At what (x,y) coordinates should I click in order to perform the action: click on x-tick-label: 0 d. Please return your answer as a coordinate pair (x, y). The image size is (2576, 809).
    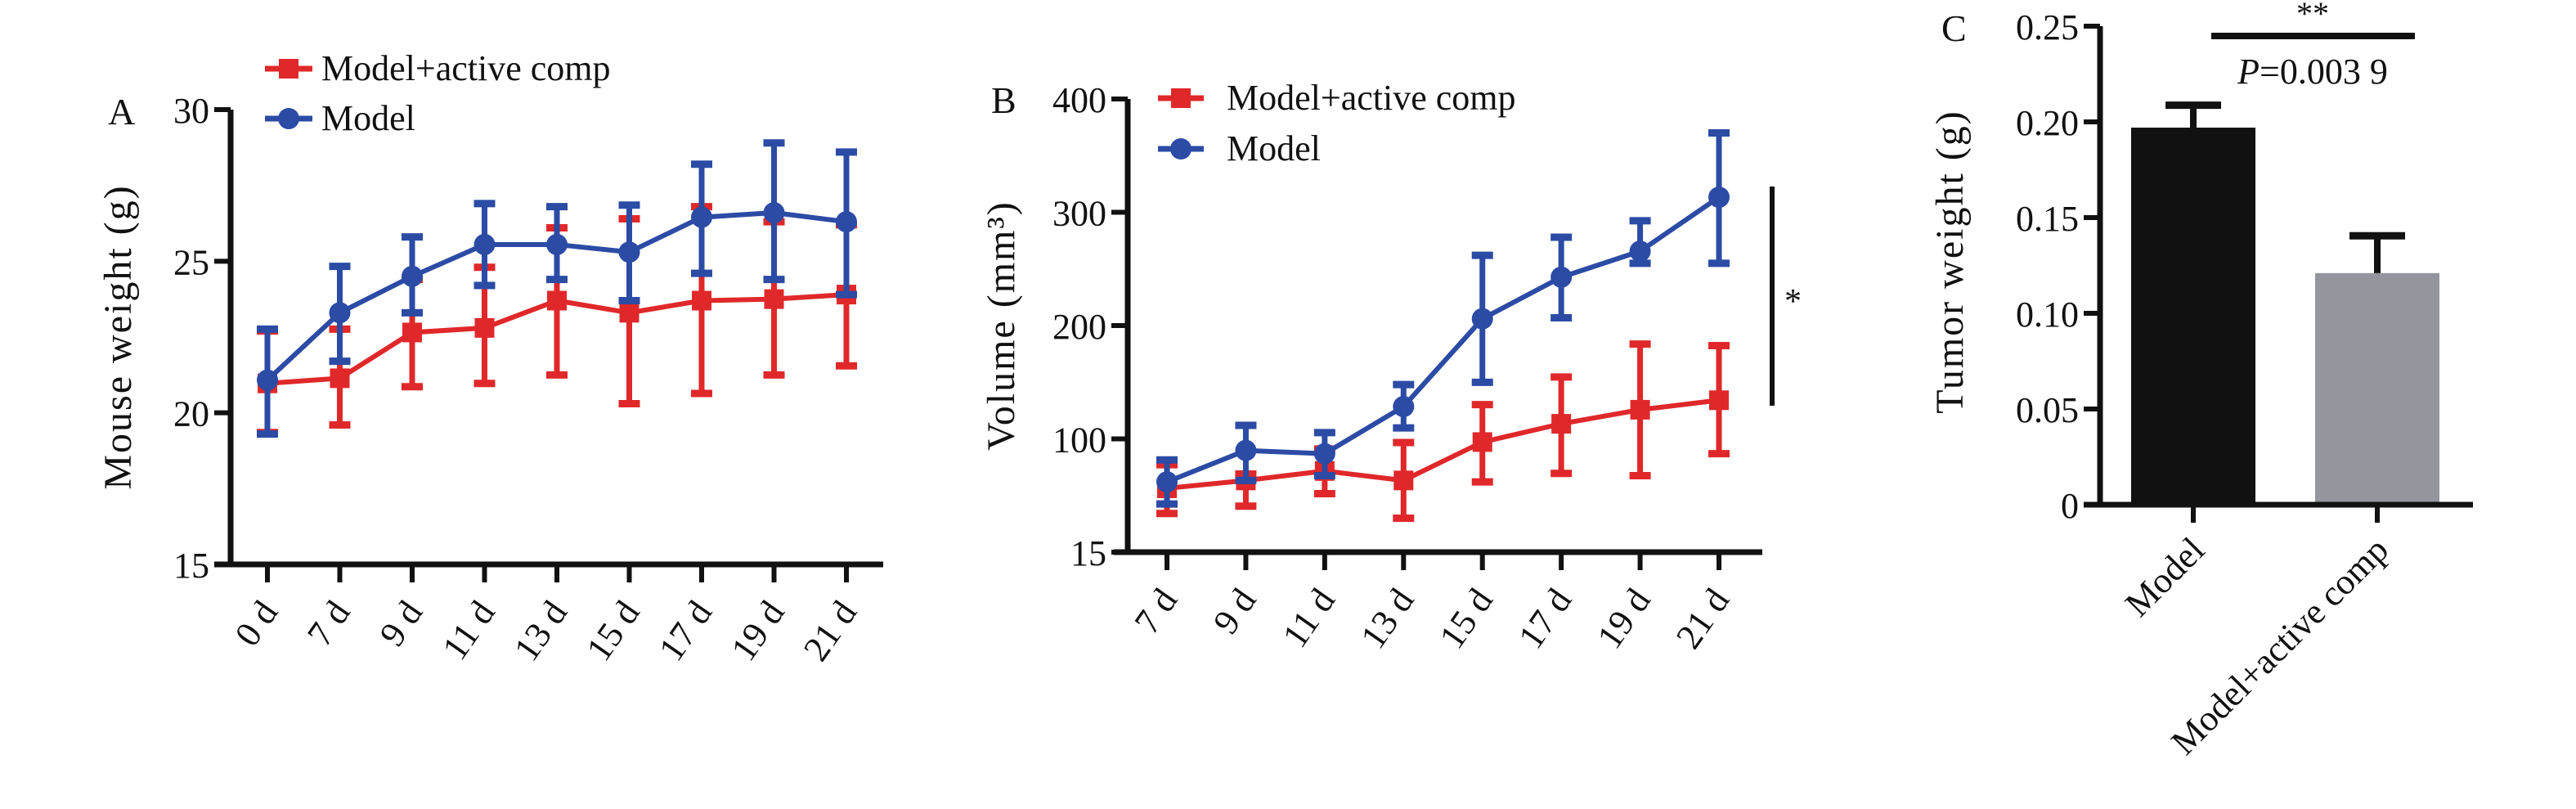
    Looking at the image, I should click on (256, 624).